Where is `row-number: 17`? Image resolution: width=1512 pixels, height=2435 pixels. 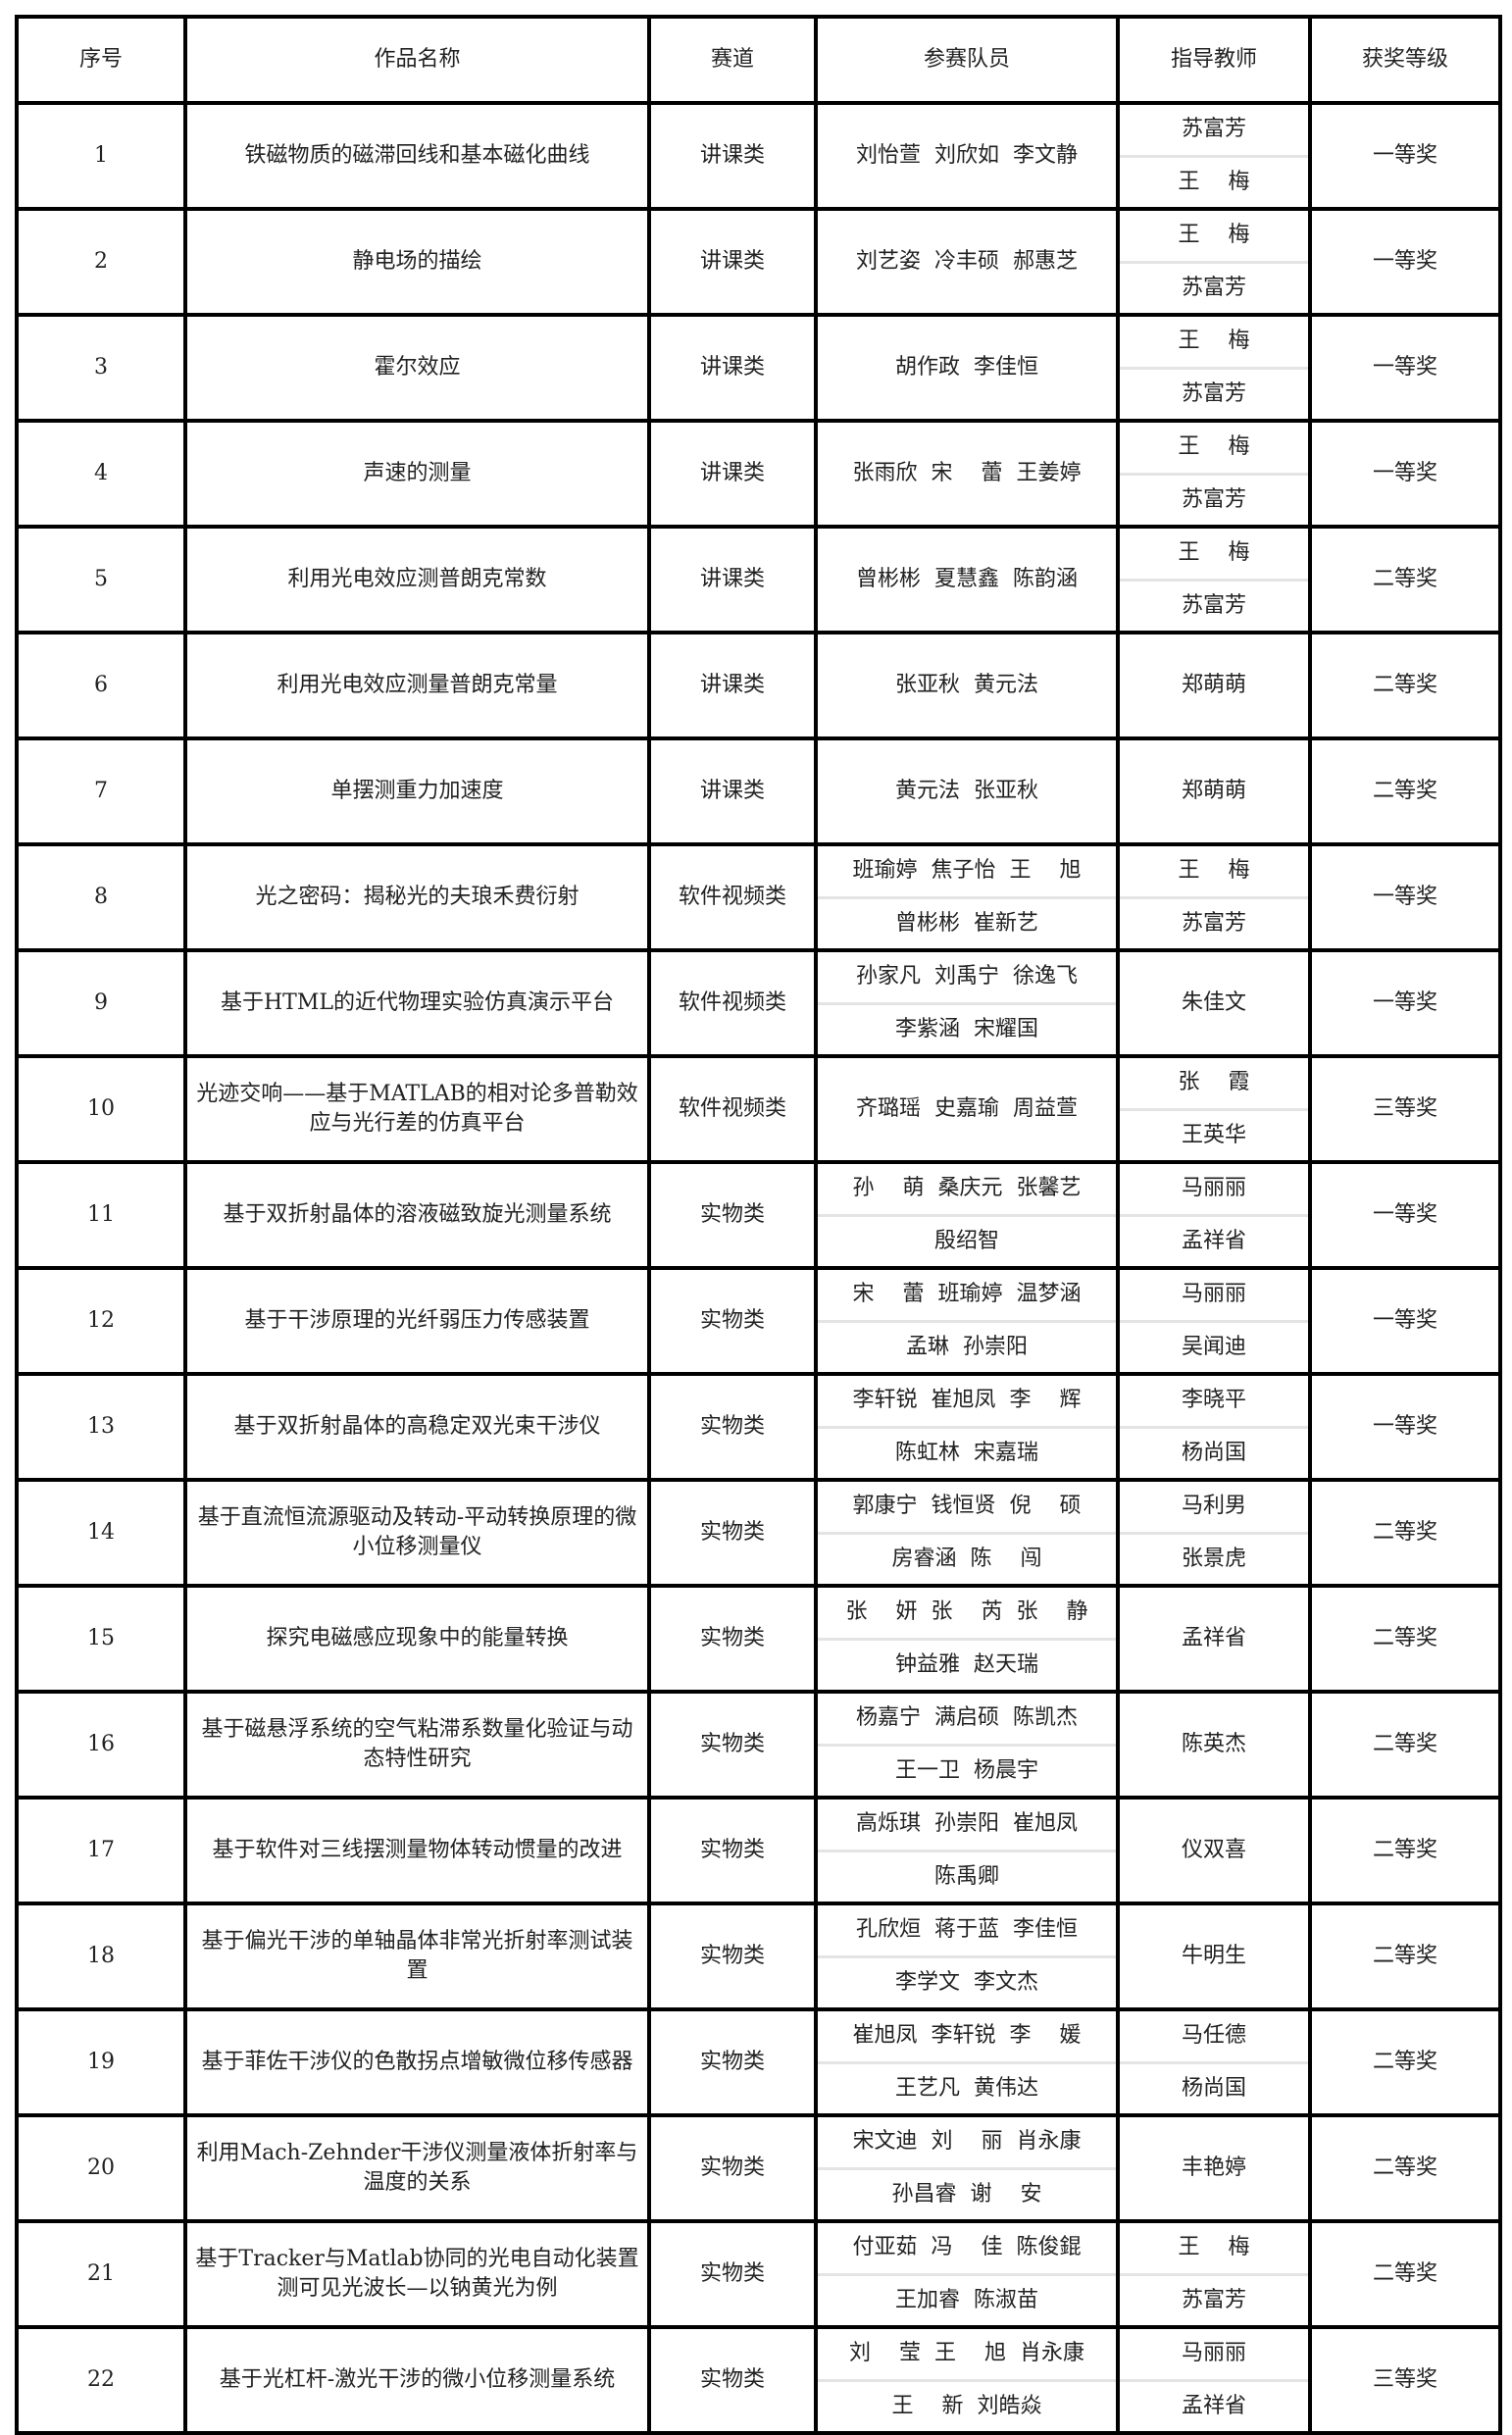
row-number: 17 is located at coordinates (101, 1850).